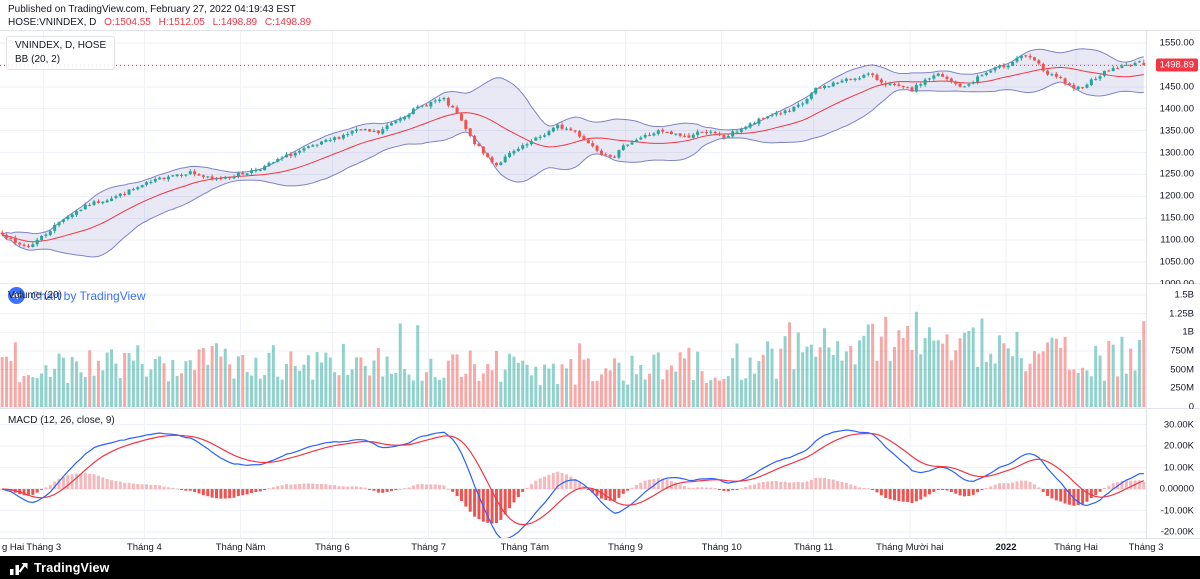 This screenshot has height=579, width=1200. I want to click on price-tick-label: 1050.00, so click(1176, 262).